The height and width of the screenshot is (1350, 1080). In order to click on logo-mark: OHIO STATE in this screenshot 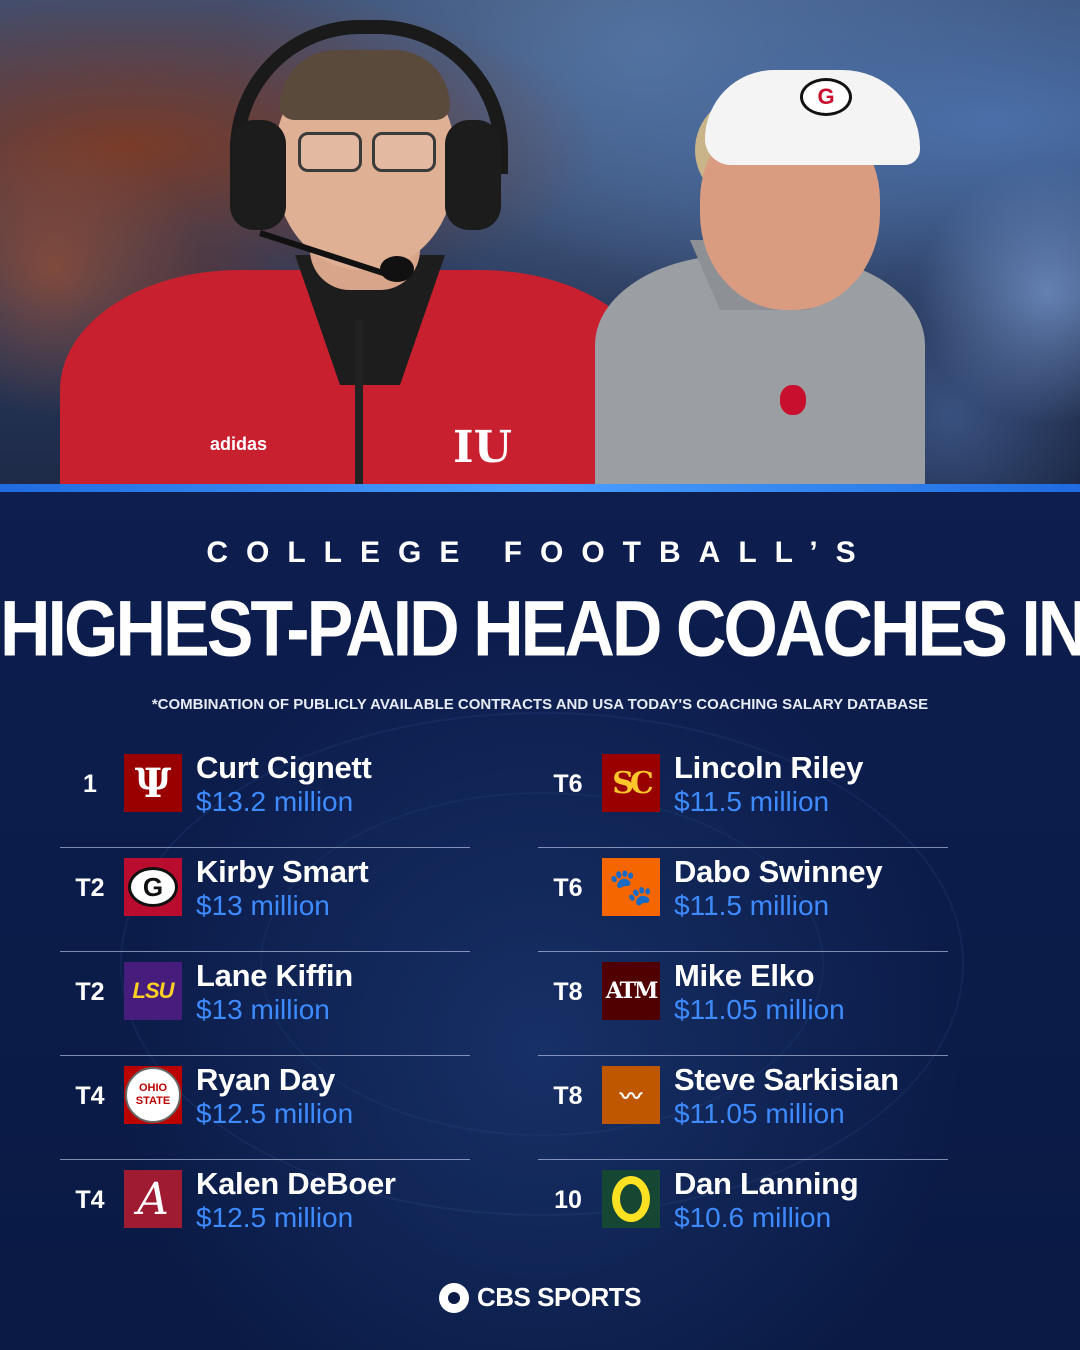, I will do `click(153, 1095)`.